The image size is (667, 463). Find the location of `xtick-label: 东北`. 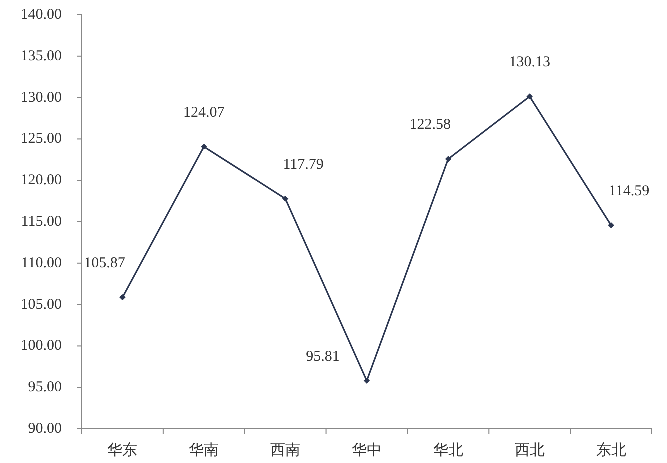

xtick-label: 东北 is located at coordinates (611, 451).